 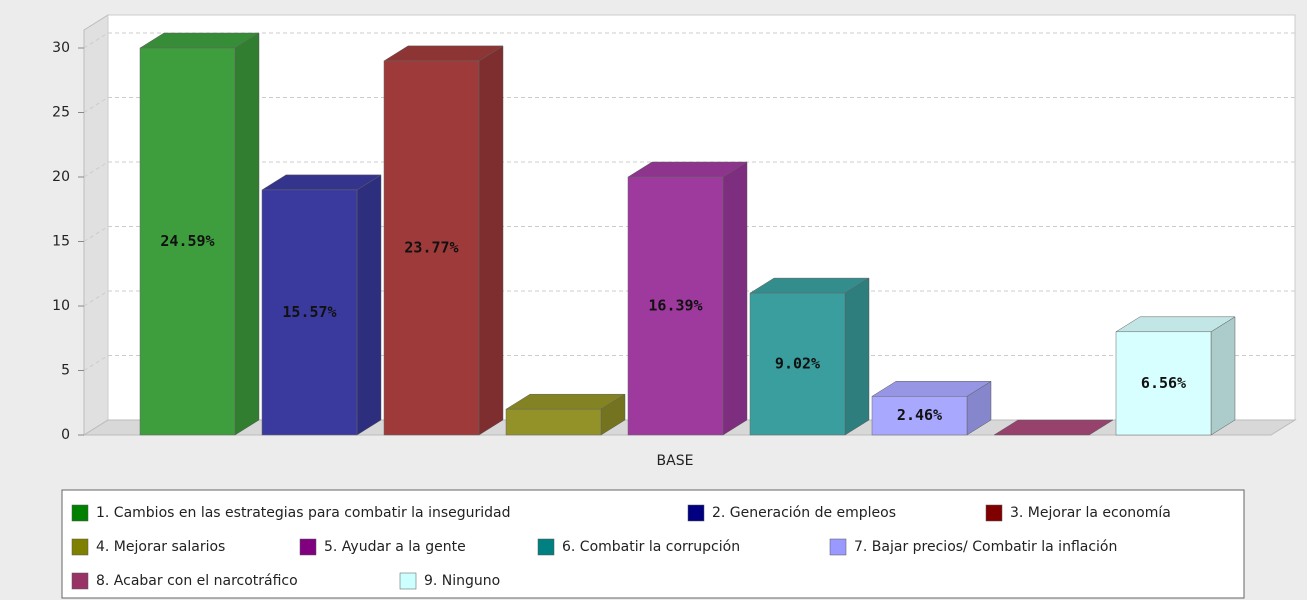 What do you see at coordinates (197, 581) in the screenshot?
I see `legend-label: 8. Acabar con el narcotráfico` at bounding box center [197, 581].